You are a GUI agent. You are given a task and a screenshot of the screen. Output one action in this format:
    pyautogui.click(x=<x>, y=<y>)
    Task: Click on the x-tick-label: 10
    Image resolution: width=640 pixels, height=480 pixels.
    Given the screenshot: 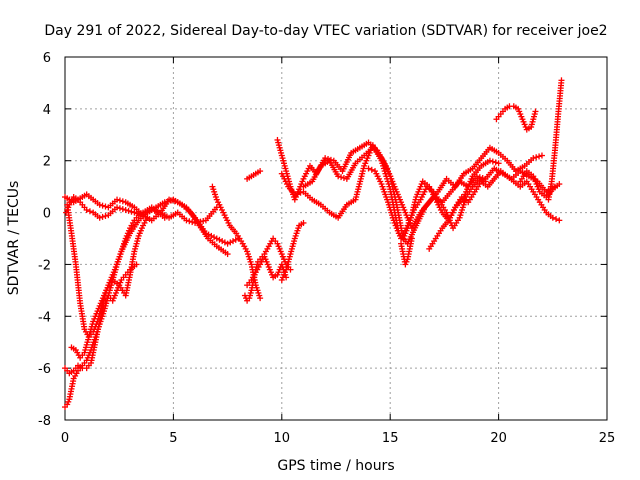 What is the action you would take?
    pyautogui.click(x=282, y=438)
    